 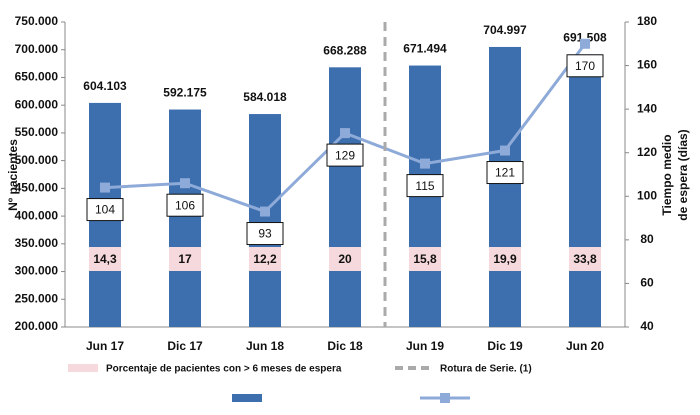 I want to click on y2-tick-label: 60, so click(x=647, y=283).